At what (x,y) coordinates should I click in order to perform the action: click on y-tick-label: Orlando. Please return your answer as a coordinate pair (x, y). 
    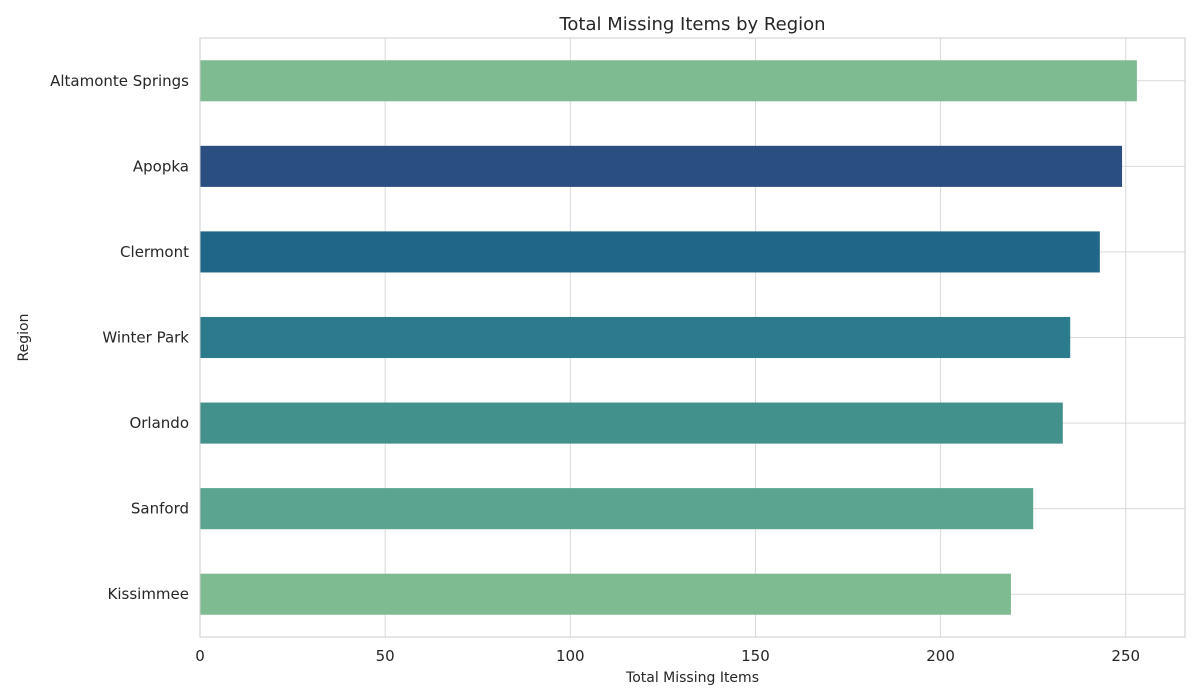
    Looking at the image, I should click on (159, 423).